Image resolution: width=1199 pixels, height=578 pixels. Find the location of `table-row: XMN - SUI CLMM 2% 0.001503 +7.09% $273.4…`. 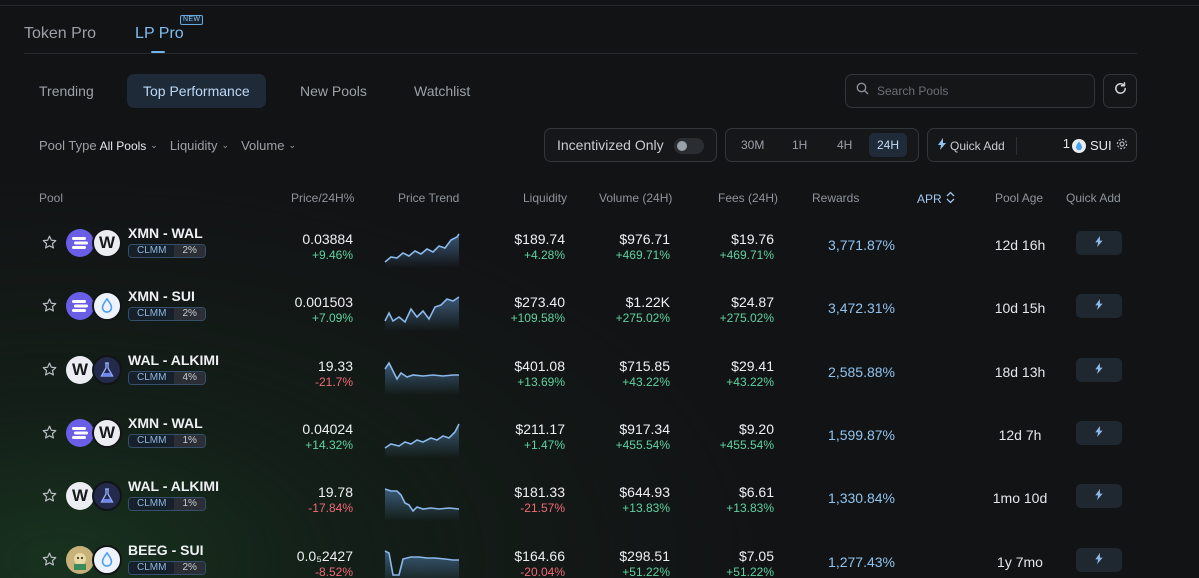

table-row: XMN - SUI CLMM 2% 0.001503 +7.09% $273.4… is located at coordinates (570, 310).